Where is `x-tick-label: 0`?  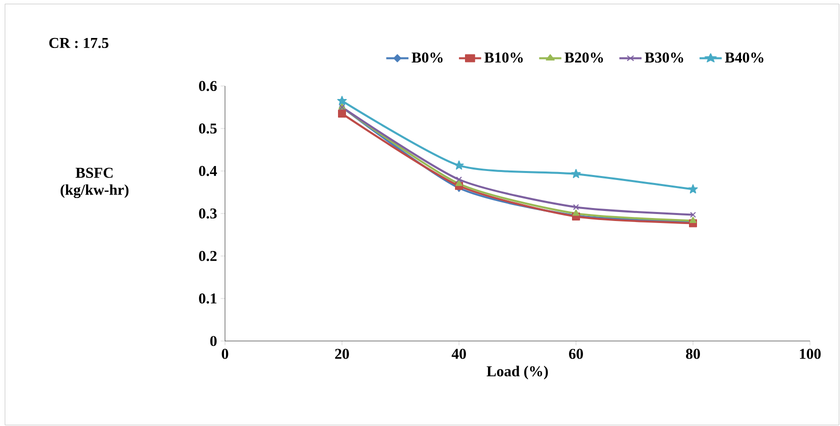
x-tick-label: 0 is located at coordinates (225, 353).